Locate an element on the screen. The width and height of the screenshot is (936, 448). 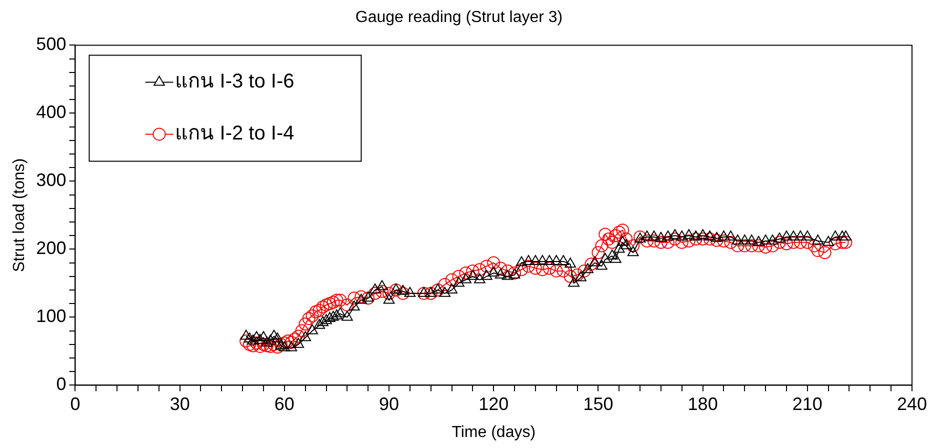
x-tick-label: 210 is located at coordinates (807, 404).